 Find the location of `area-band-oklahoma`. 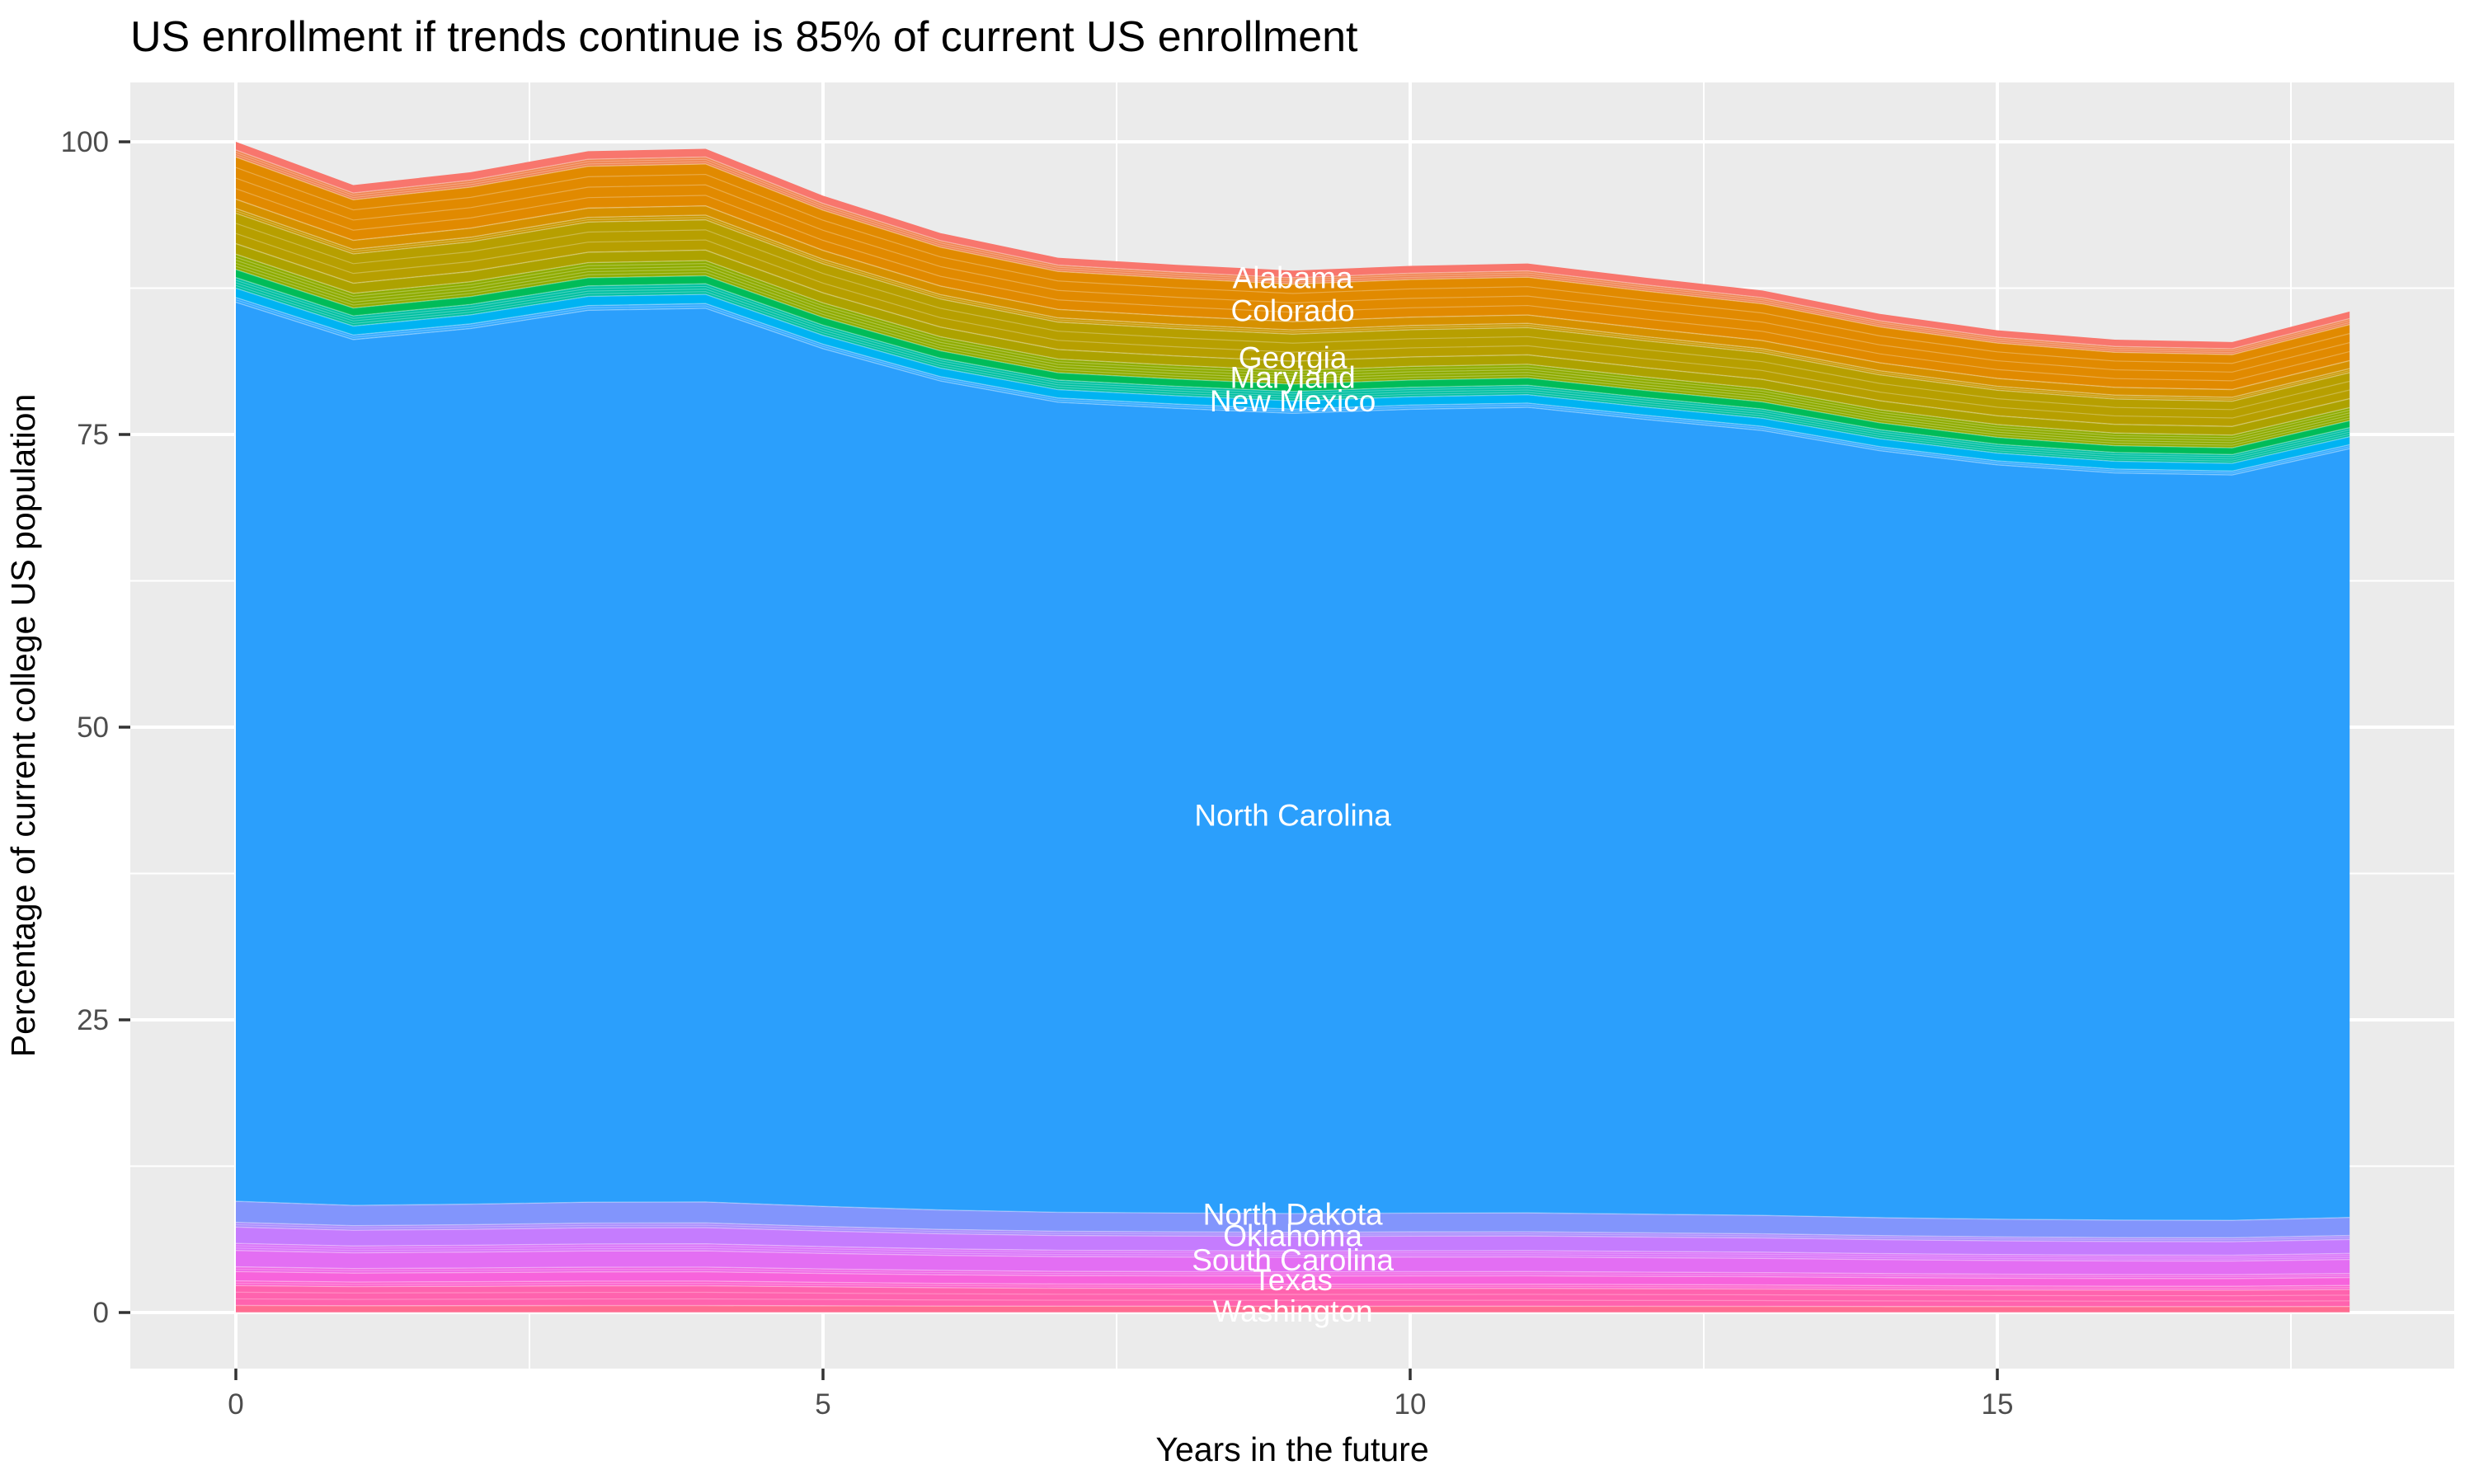

area-band-oklahoma is located at coordinates (1293, 1241).